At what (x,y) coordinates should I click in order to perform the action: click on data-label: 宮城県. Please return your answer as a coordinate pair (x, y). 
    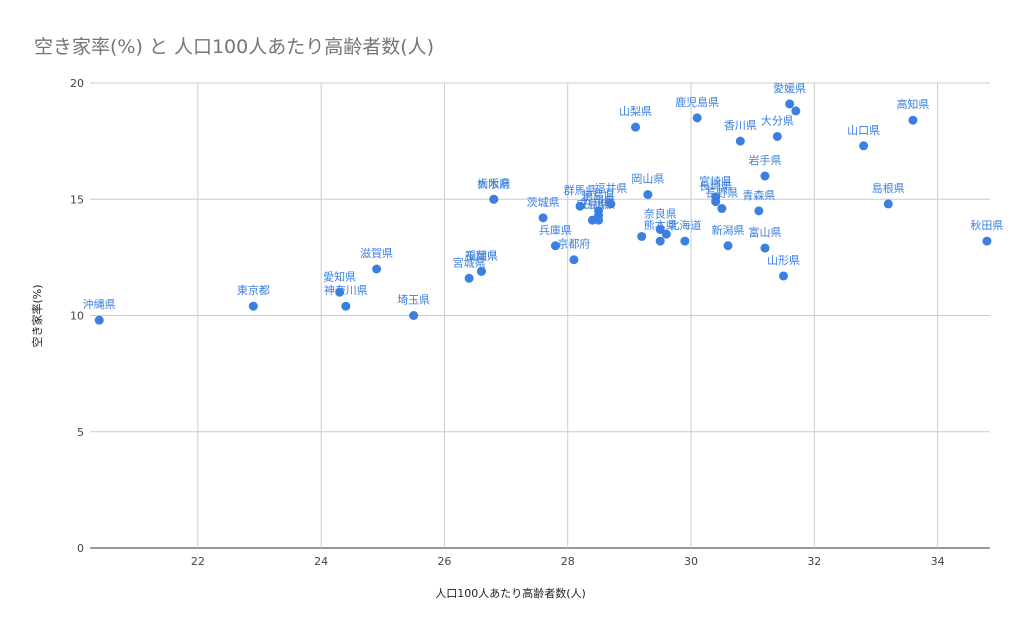
    Looking at the image, I should click on (469, 262).